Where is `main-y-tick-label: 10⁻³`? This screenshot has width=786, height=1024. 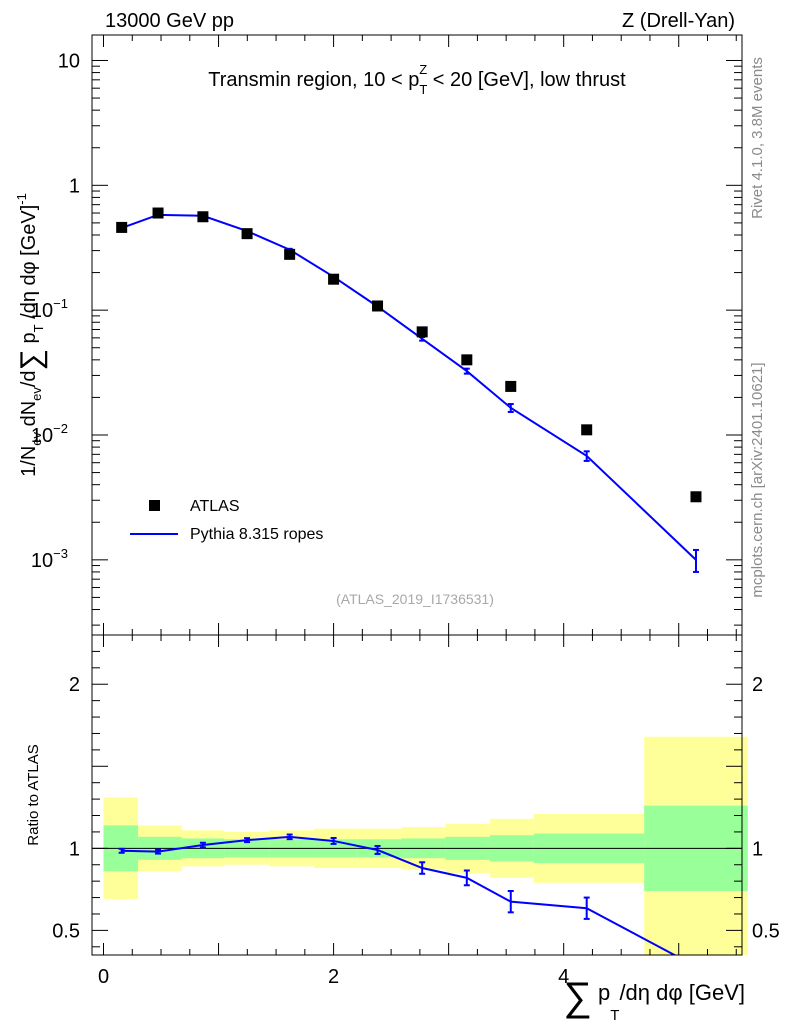 main-y-tick-label: 10⁻³ is located at coordinates (49, 559).